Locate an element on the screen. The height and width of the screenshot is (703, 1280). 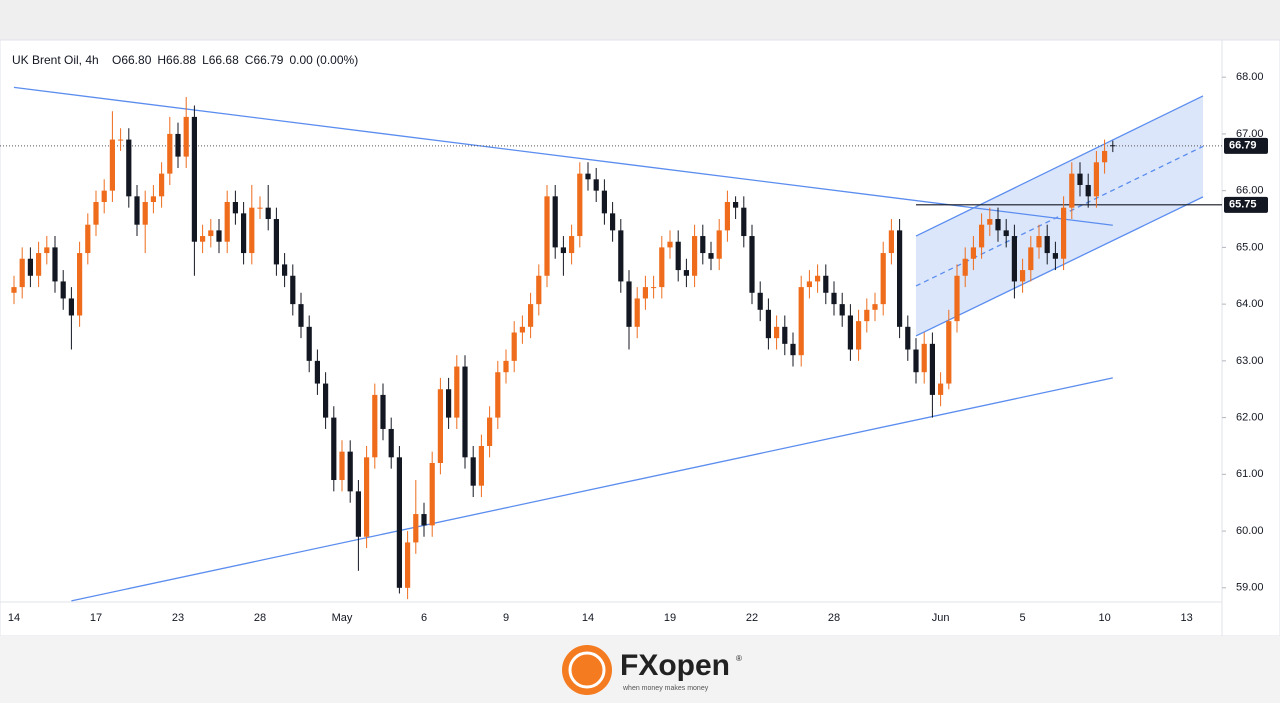
logo-mark: ® is located at coordinates (739, 658).